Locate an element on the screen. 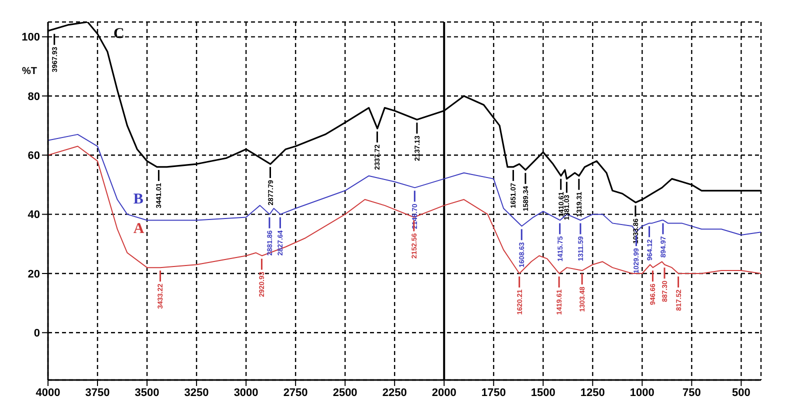 This screenshot has width=789, height=414. x-tick-label: 500 is located at coordinates (741, 392).